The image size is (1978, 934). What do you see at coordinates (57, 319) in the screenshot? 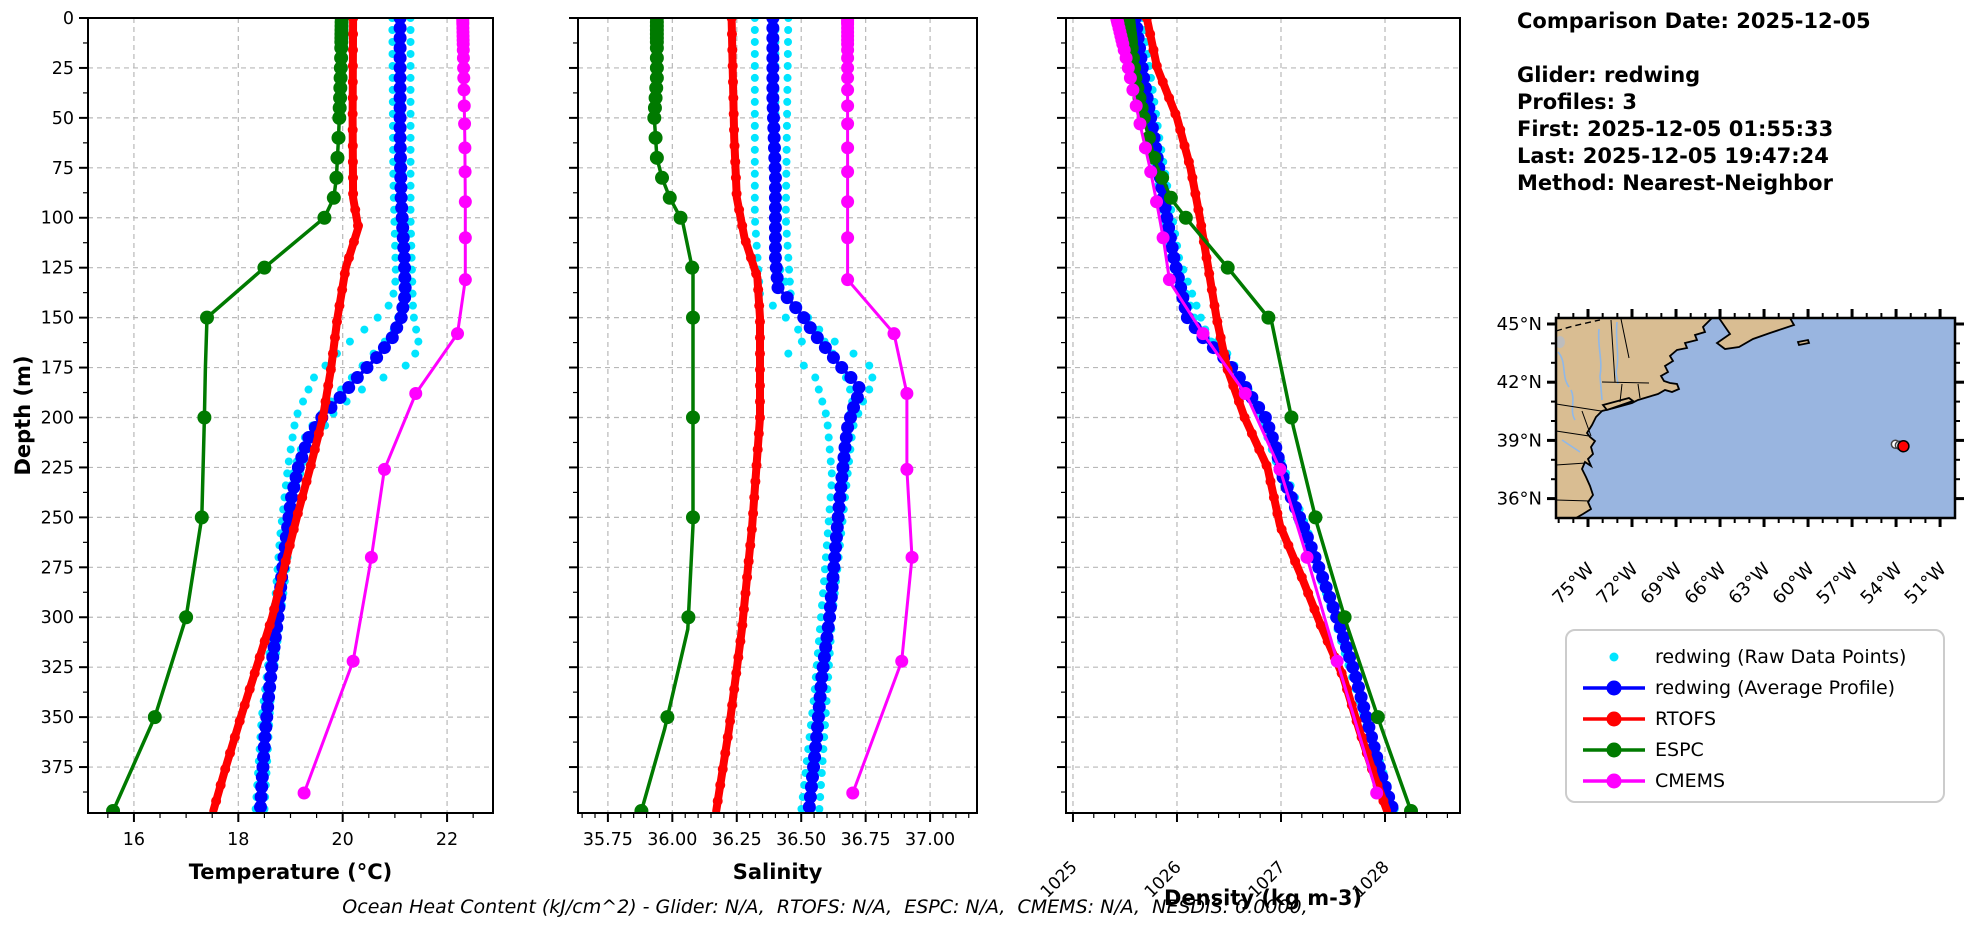
I see `y-tick-label: 150` at bounding box center [57, 319].